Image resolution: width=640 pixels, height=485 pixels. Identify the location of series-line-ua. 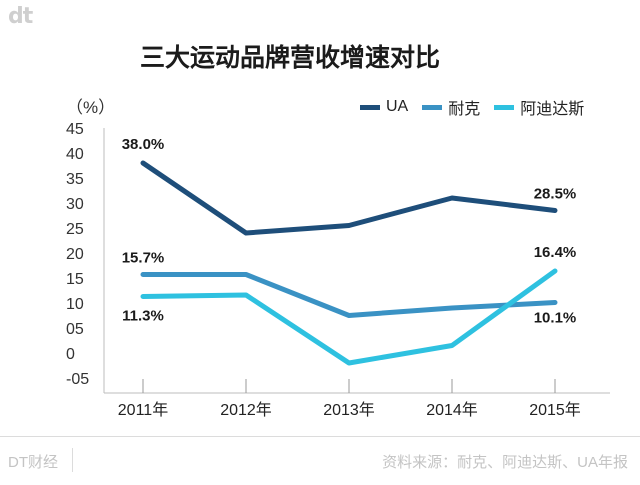
(349, 198).